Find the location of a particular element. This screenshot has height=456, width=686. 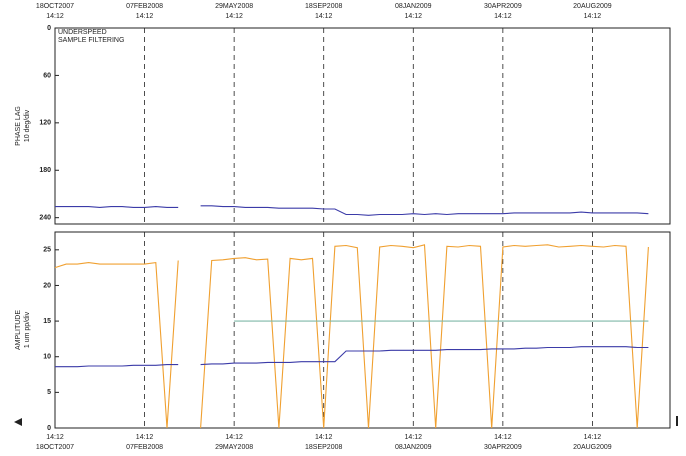

scroll-left-arrow is located at coordinates (18, 422).